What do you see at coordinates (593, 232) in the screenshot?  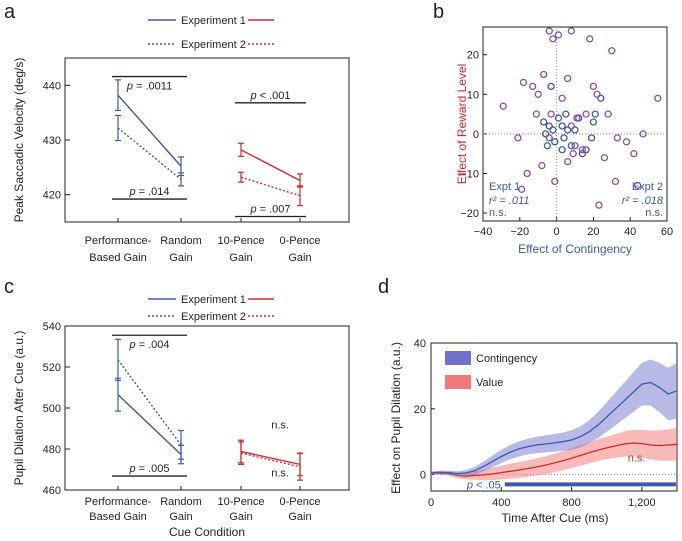 I see `b-xtick-label-20: 20` at bounding box center [593, 232].